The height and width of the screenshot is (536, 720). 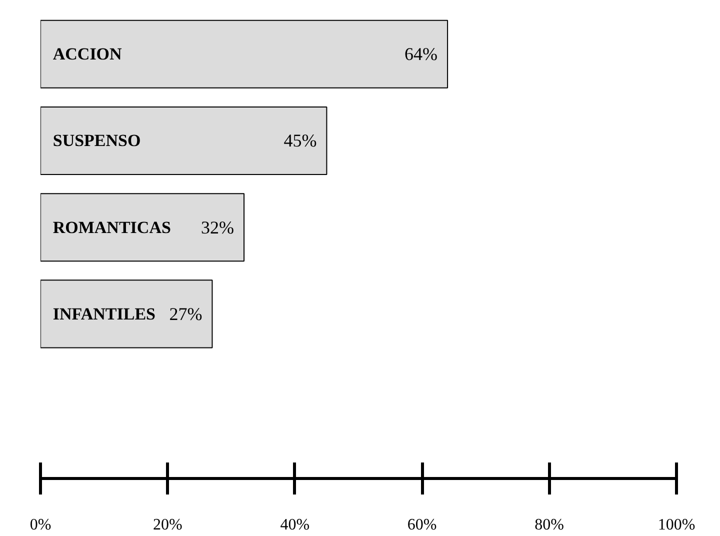 What do you see at coordinates (104, 314) in the screenshot?
I see `y-tick-label: INFANTILES` at bounding box center [104, 314].